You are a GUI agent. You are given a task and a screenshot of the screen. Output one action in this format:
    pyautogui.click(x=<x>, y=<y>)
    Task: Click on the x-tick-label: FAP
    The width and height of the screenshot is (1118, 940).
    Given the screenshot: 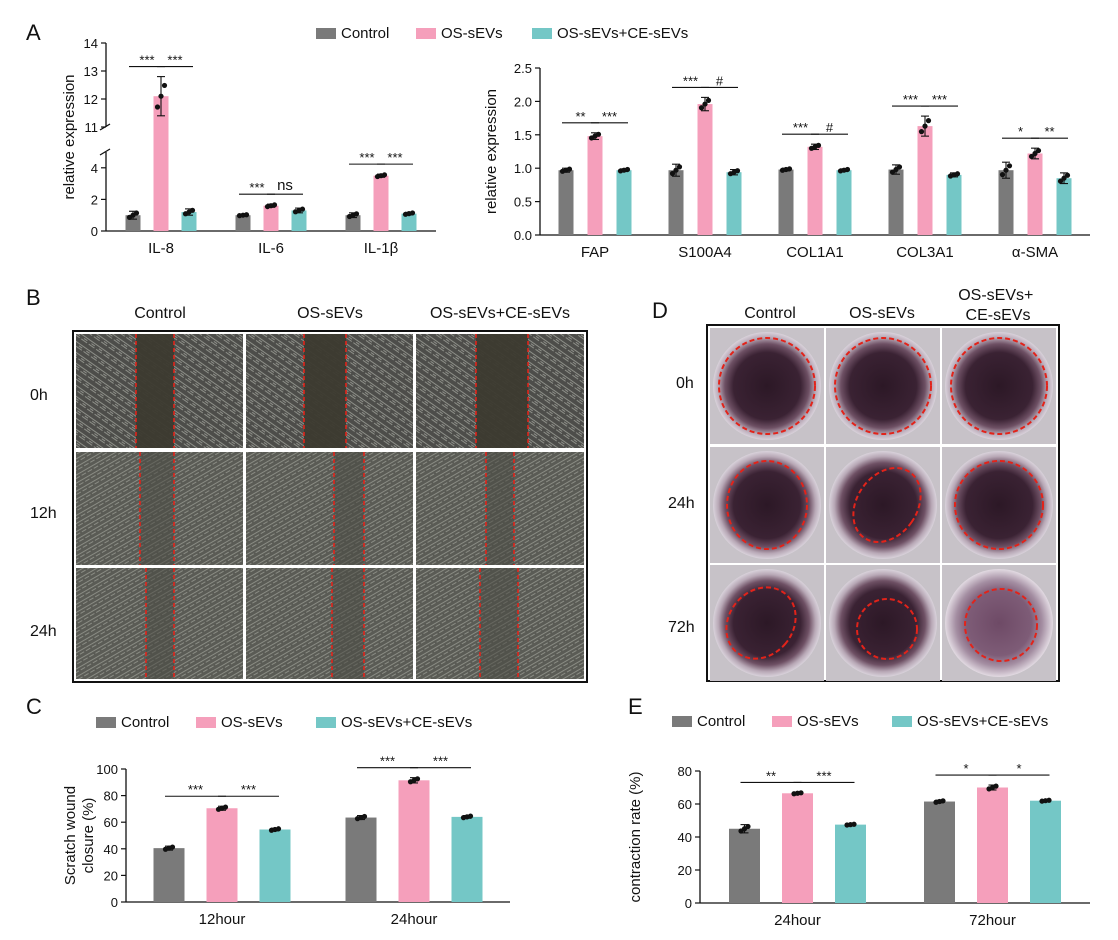 What is the action you would take?
    pyautogui.click(x=595, y=252)
    